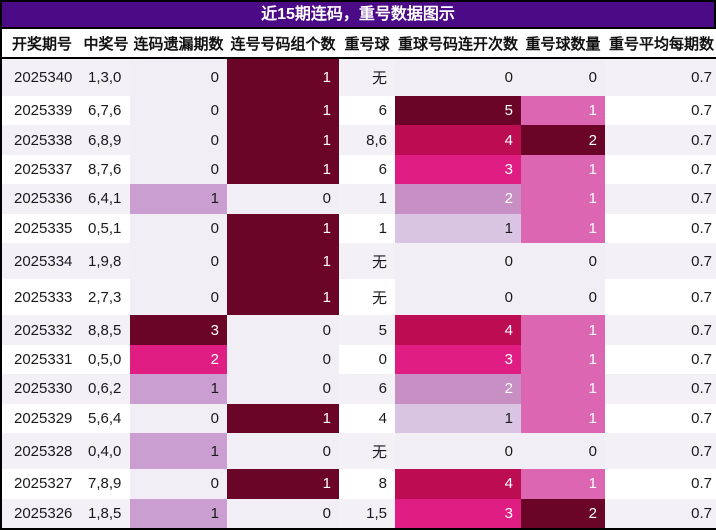 The height and width of the screenshot is (530, 716). Describe the element at coordinates (42, 484) in the screenshot. I see `cell-period: 2025327` at that location.